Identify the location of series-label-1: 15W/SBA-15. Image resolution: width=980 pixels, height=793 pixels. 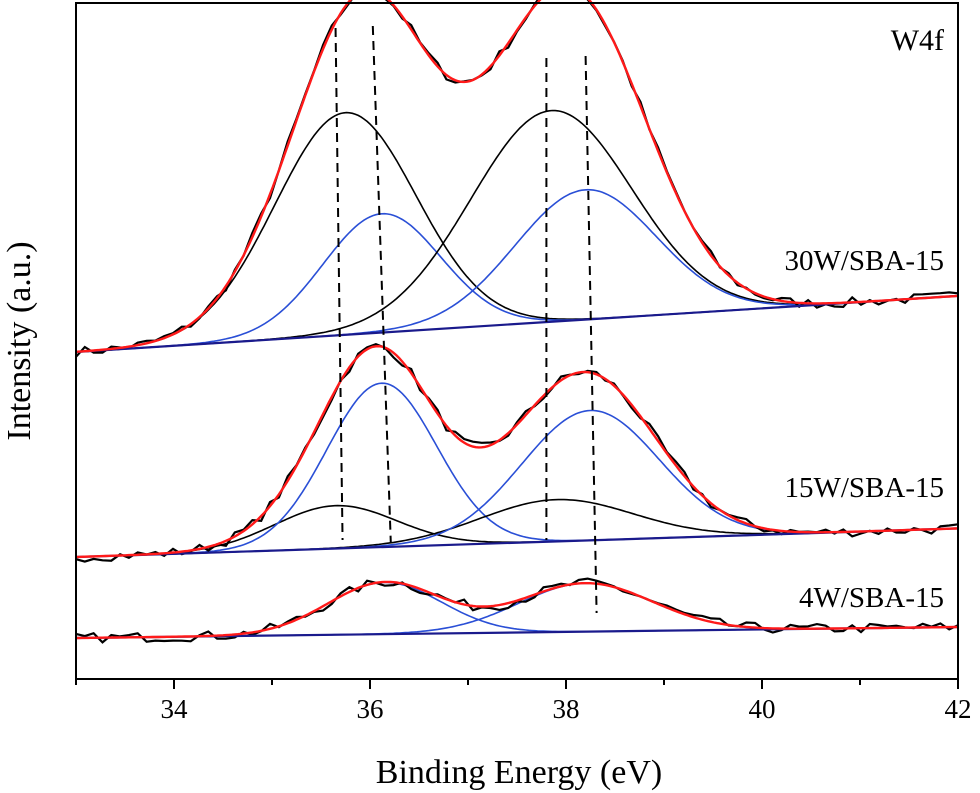
(865, 488).